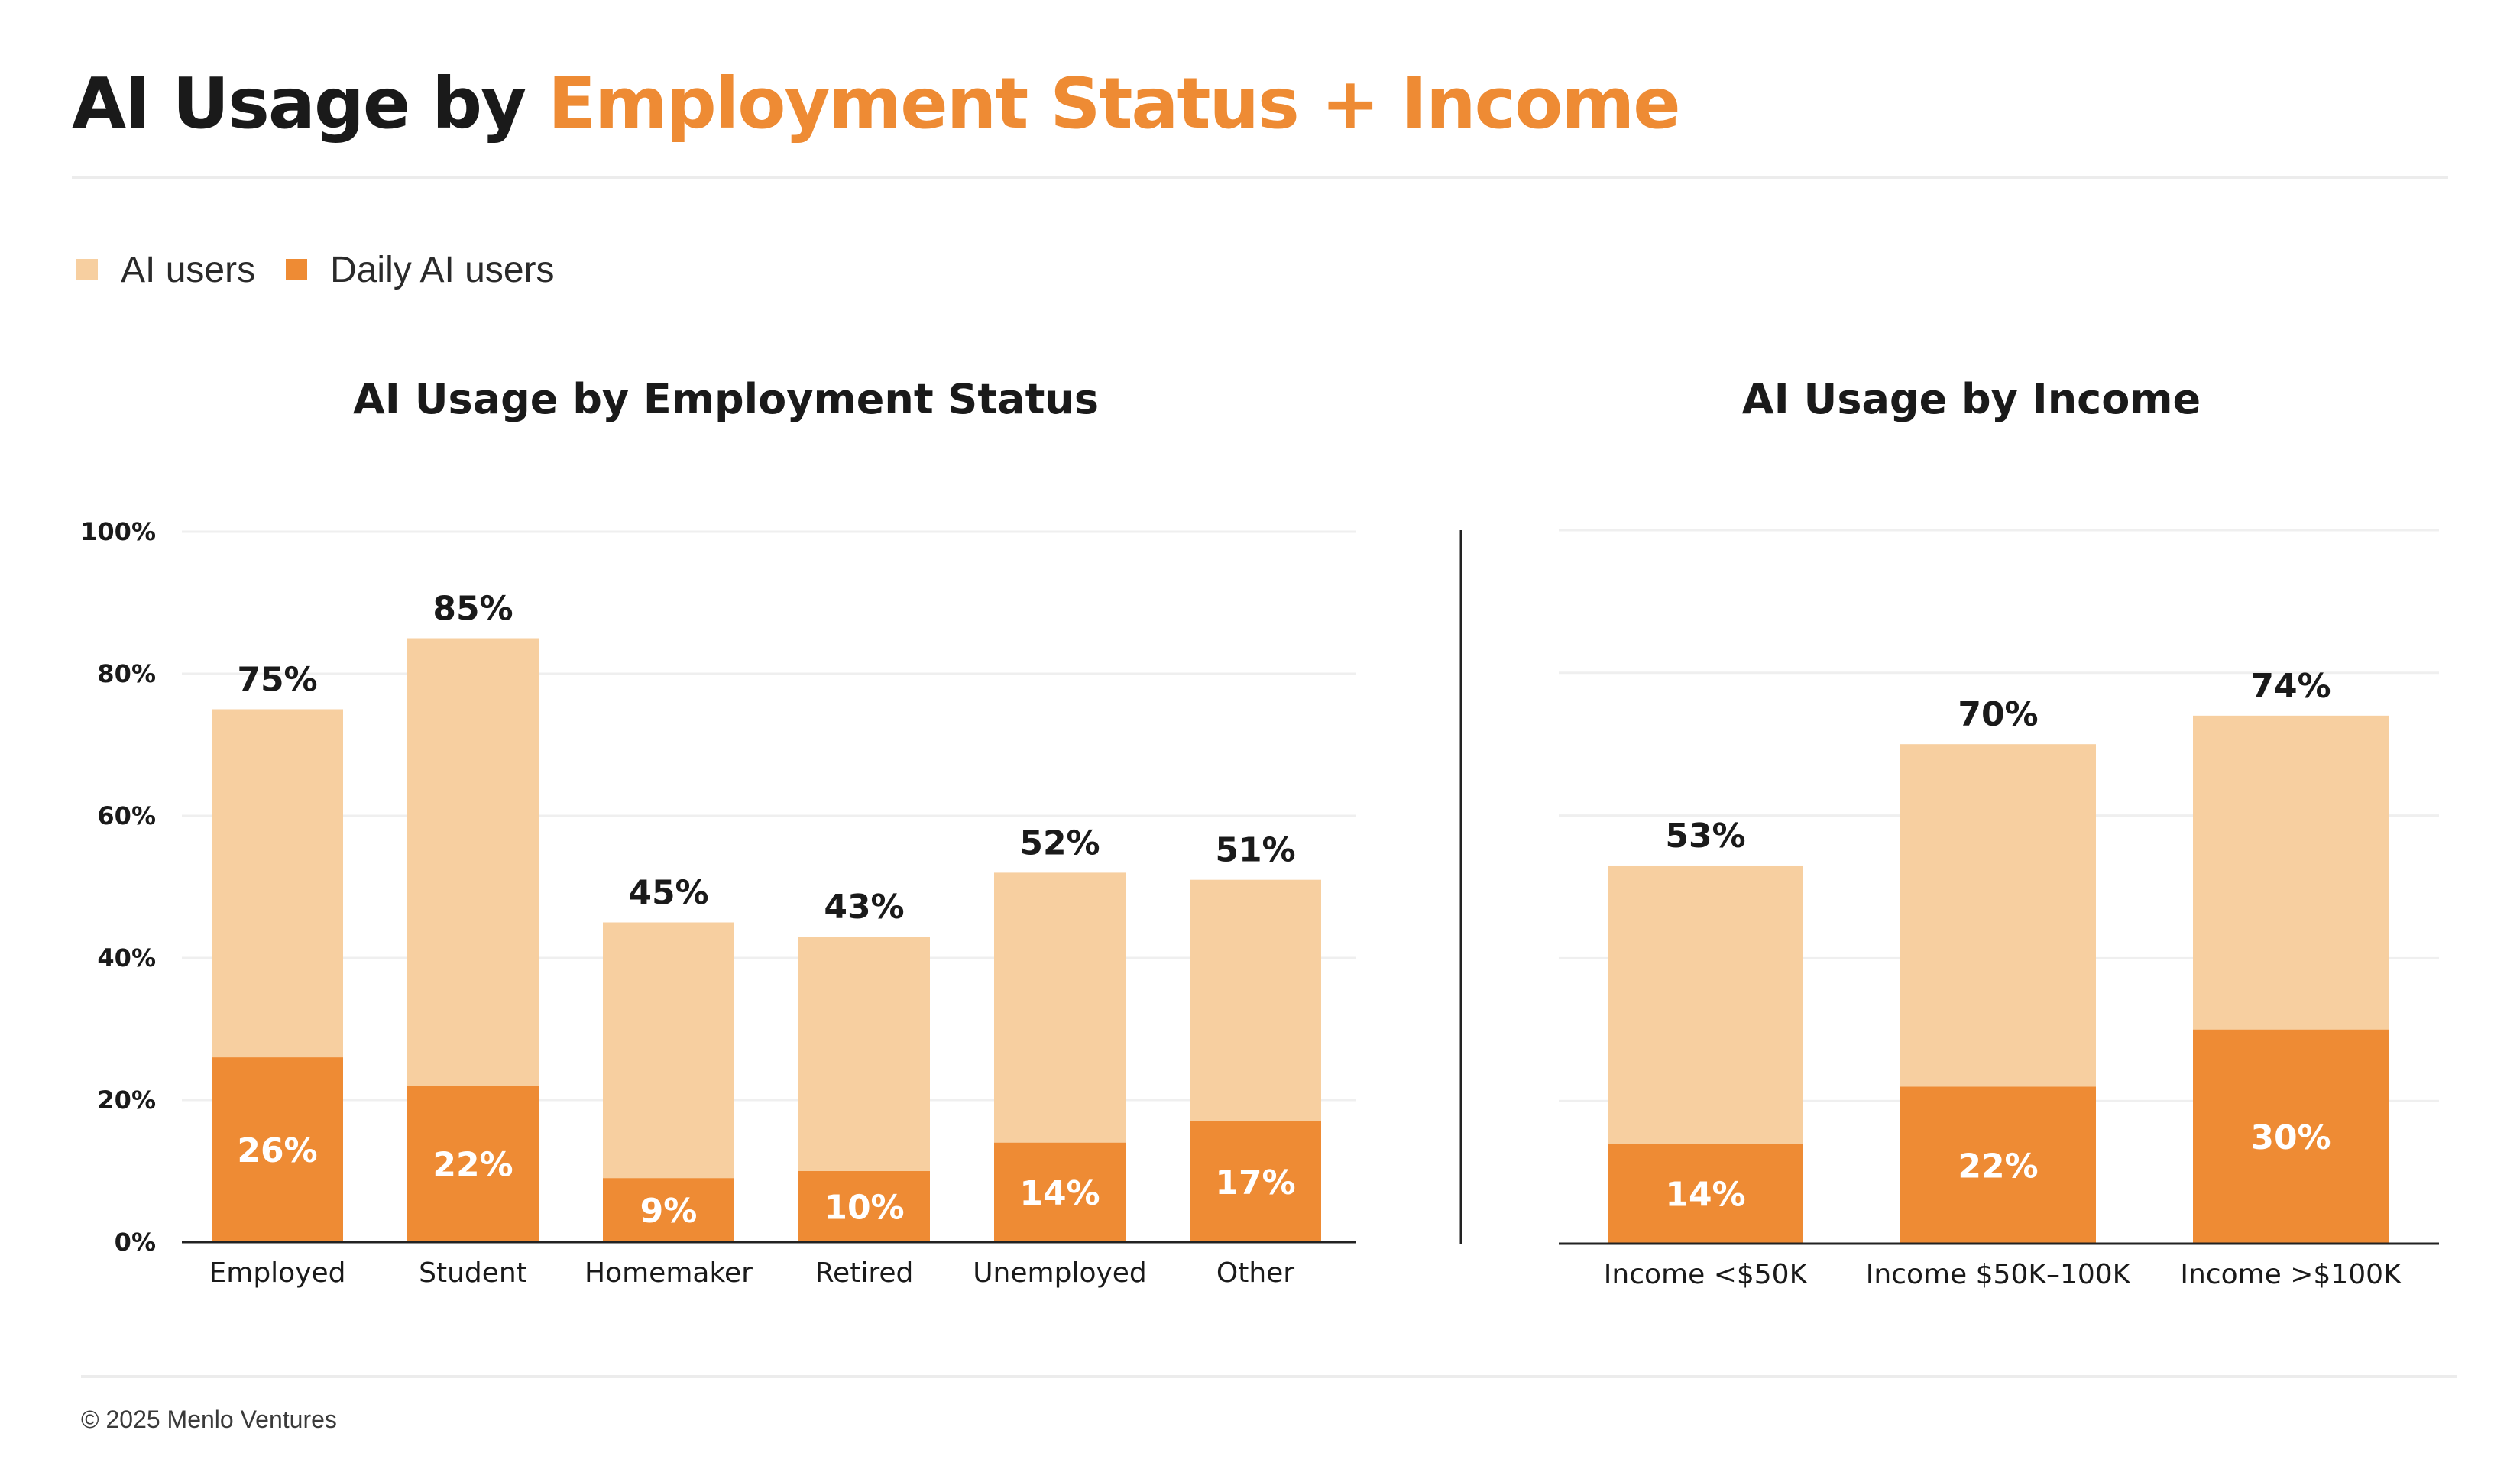  I want to click on y-tick-label: 60%, so click(126, 815).